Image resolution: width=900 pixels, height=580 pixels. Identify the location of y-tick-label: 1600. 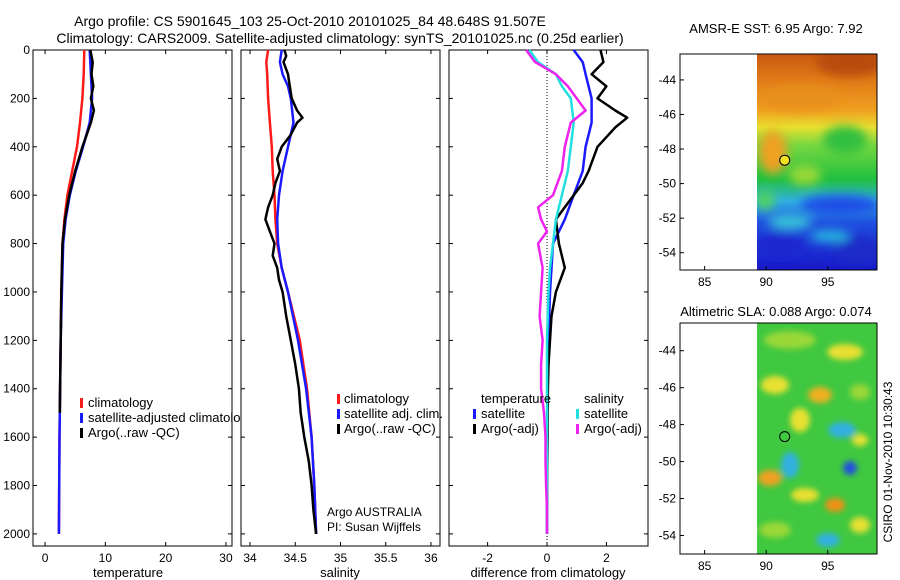
(16, 437).